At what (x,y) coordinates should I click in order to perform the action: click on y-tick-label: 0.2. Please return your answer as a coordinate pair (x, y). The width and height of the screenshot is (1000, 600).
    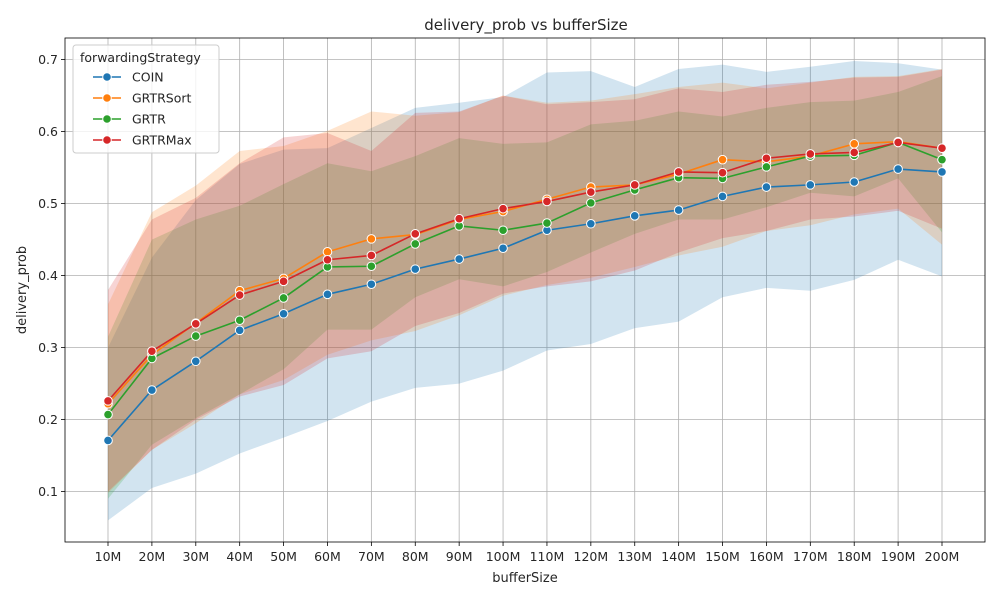
    Looking at the image, I should click on (48, 419).